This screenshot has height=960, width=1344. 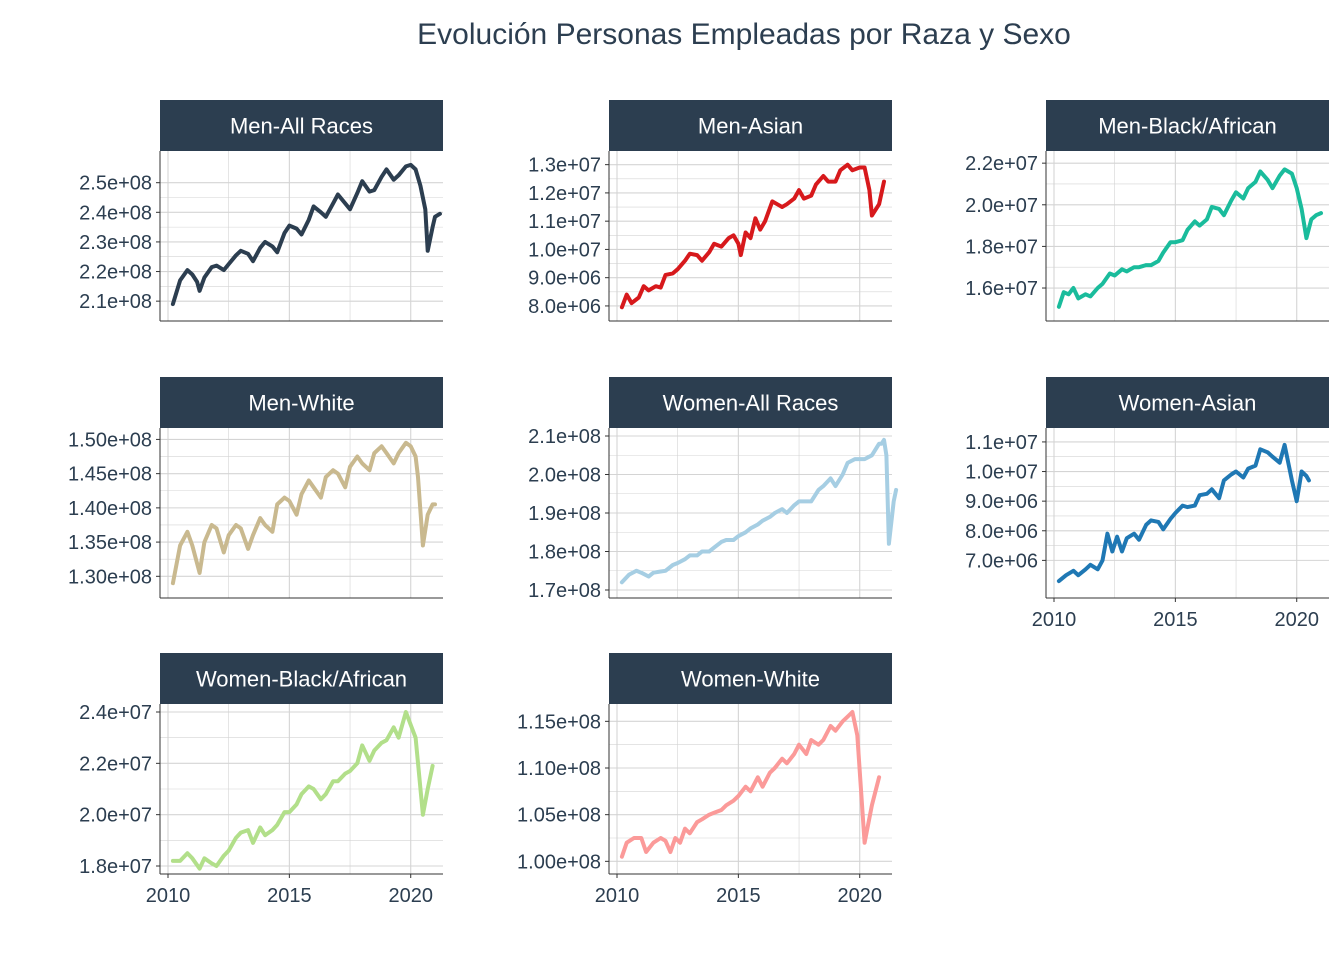 I want to click on y-tick-label: 7.0e+06, so click(x=1001, y=561).